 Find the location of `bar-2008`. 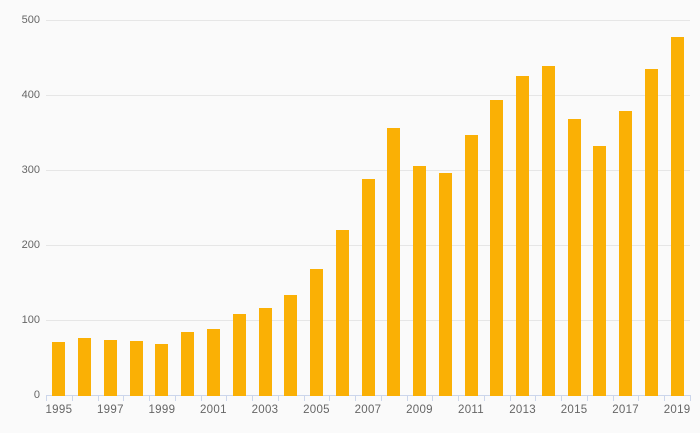

bar-2008 is located at coordinates (394, 261).